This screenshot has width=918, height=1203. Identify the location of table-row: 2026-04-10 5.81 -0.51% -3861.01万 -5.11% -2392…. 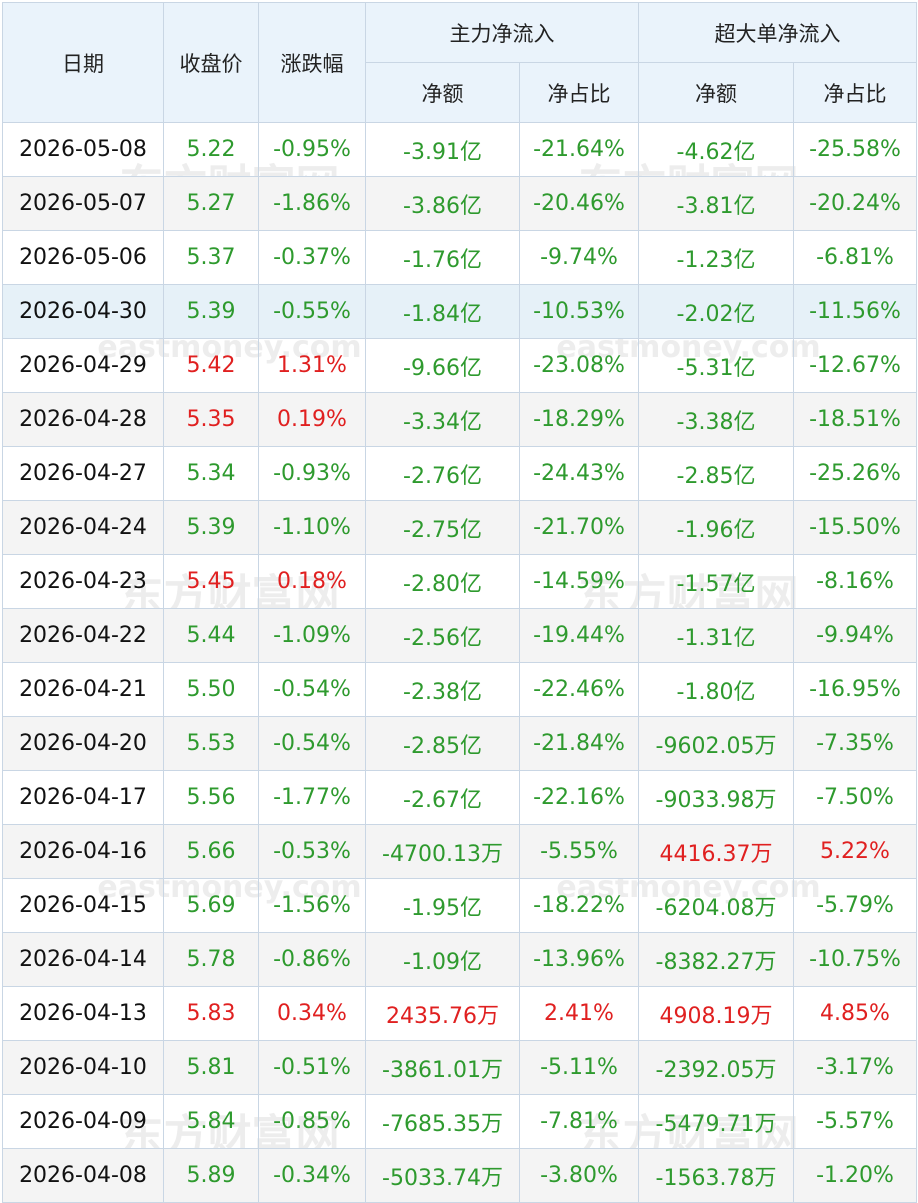
(459, 1067).